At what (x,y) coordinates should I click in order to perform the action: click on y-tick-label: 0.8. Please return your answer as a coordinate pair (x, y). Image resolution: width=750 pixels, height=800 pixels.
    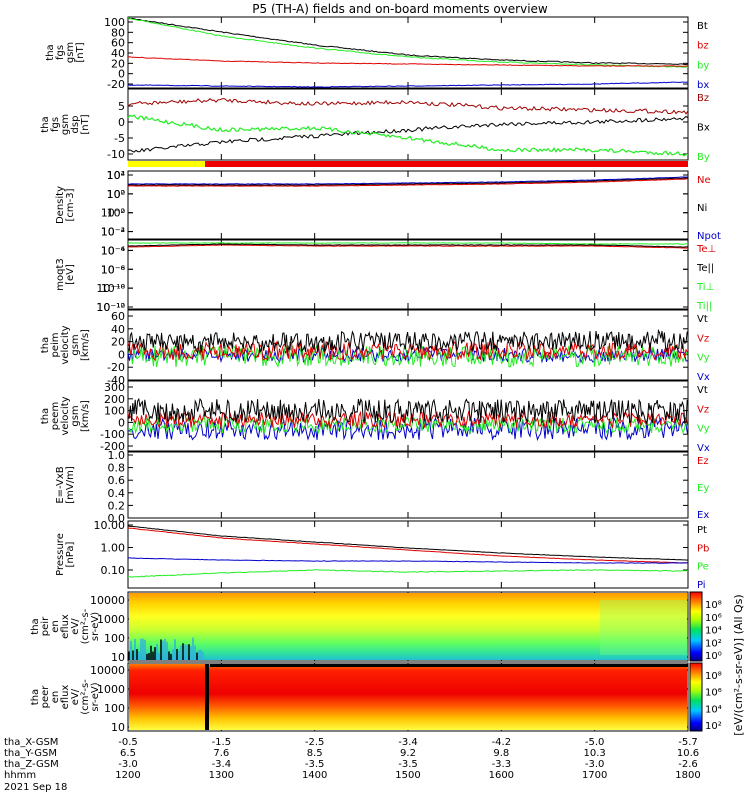
    Looking at the image, I should click on (117, 468).